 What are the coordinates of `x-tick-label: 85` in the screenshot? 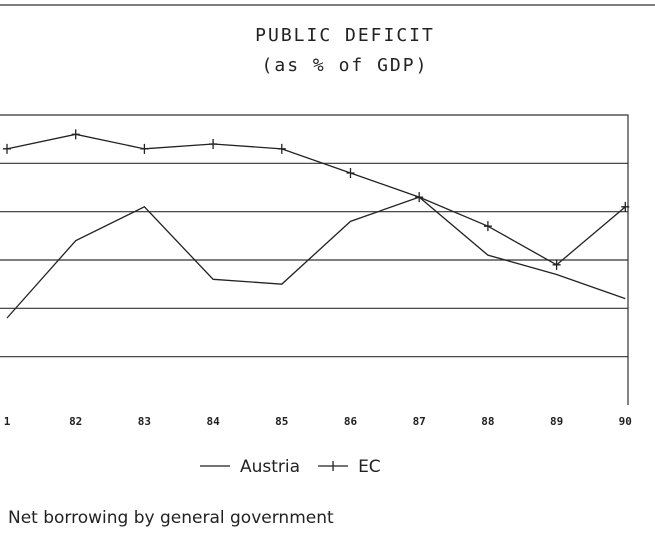 It's located at (281, 421).